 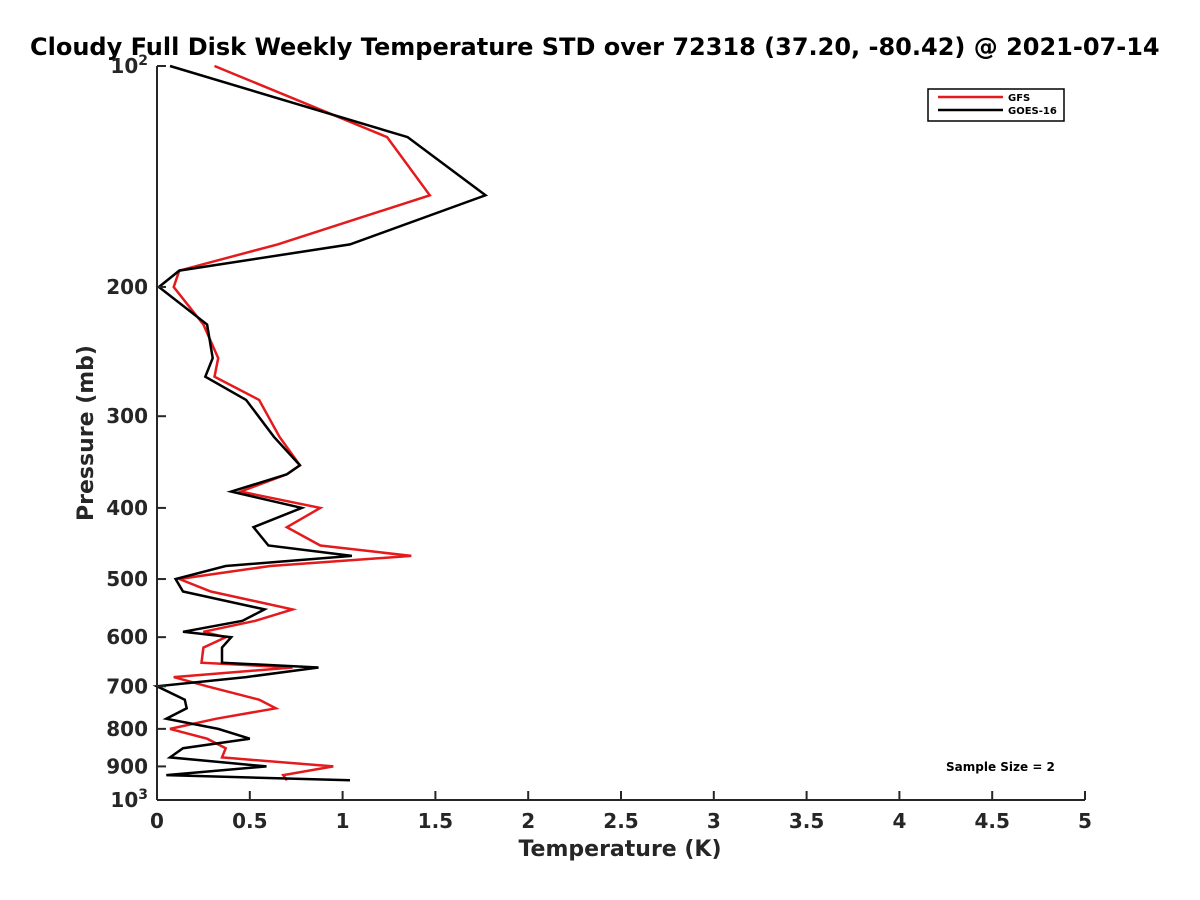 What do you see at coordinates (343, 821) in the screenshot?
I see `x-tick-label: 1` at bounding box center [343, 821].